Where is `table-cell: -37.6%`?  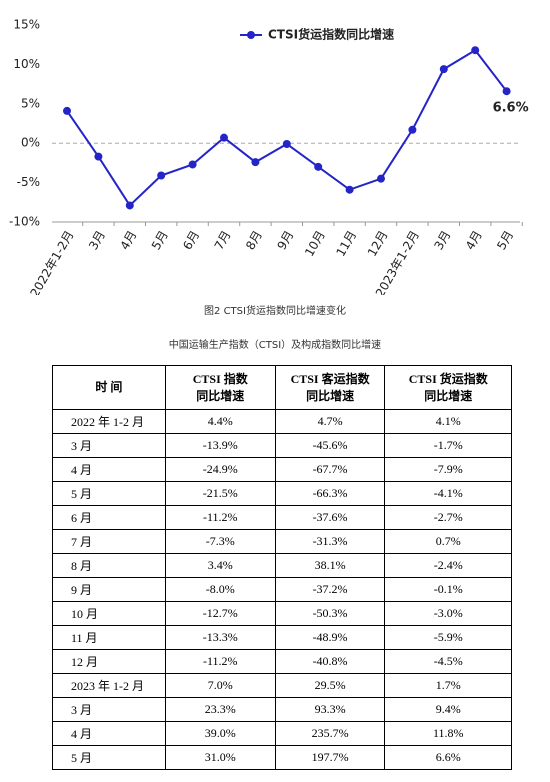 table-cell: -37.6% is located at coordinates (330, 517).